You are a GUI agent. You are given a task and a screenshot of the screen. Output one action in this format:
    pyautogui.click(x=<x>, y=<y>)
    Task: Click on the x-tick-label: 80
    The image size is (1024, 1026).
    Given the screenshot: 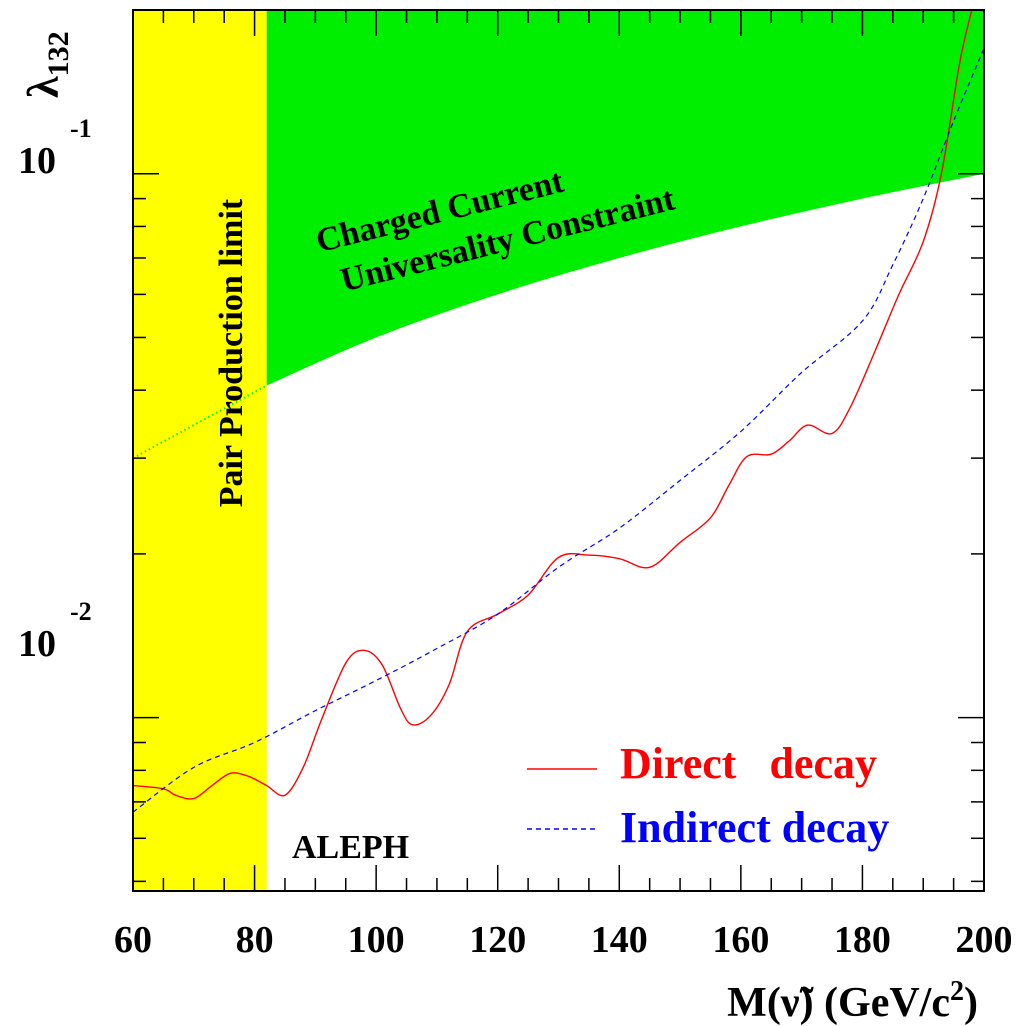 What is the action you would take?
    pyautogui.click(x=255, y=940)
    